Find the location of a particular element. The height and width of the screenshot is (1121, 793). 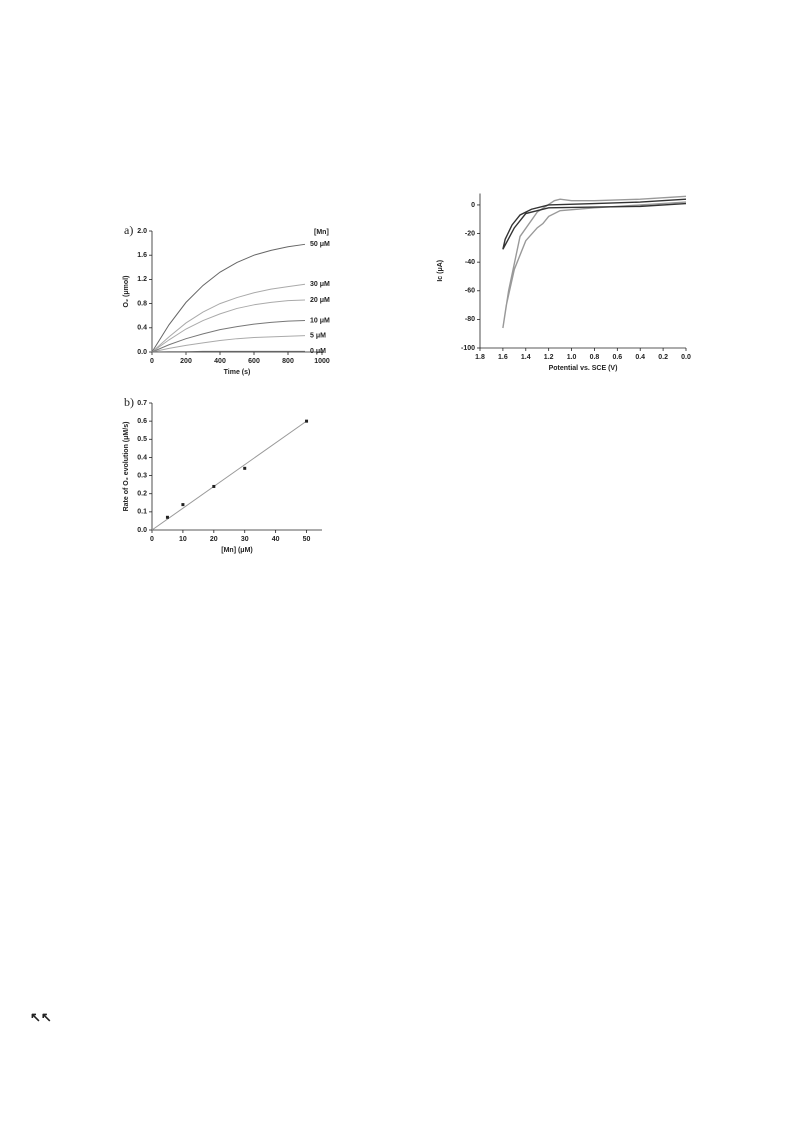

y-tick-label: -40 is located at coordinates (470, 262).